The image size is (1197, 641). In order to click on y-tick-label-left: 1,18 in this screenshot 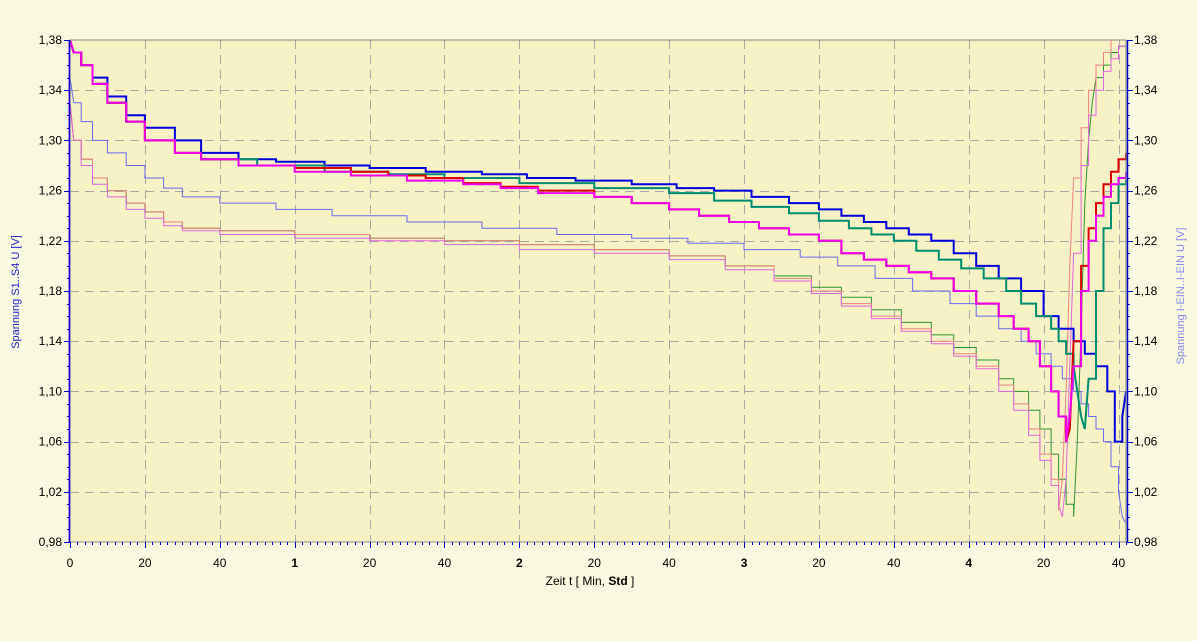, I will do `click(51, 291)`.